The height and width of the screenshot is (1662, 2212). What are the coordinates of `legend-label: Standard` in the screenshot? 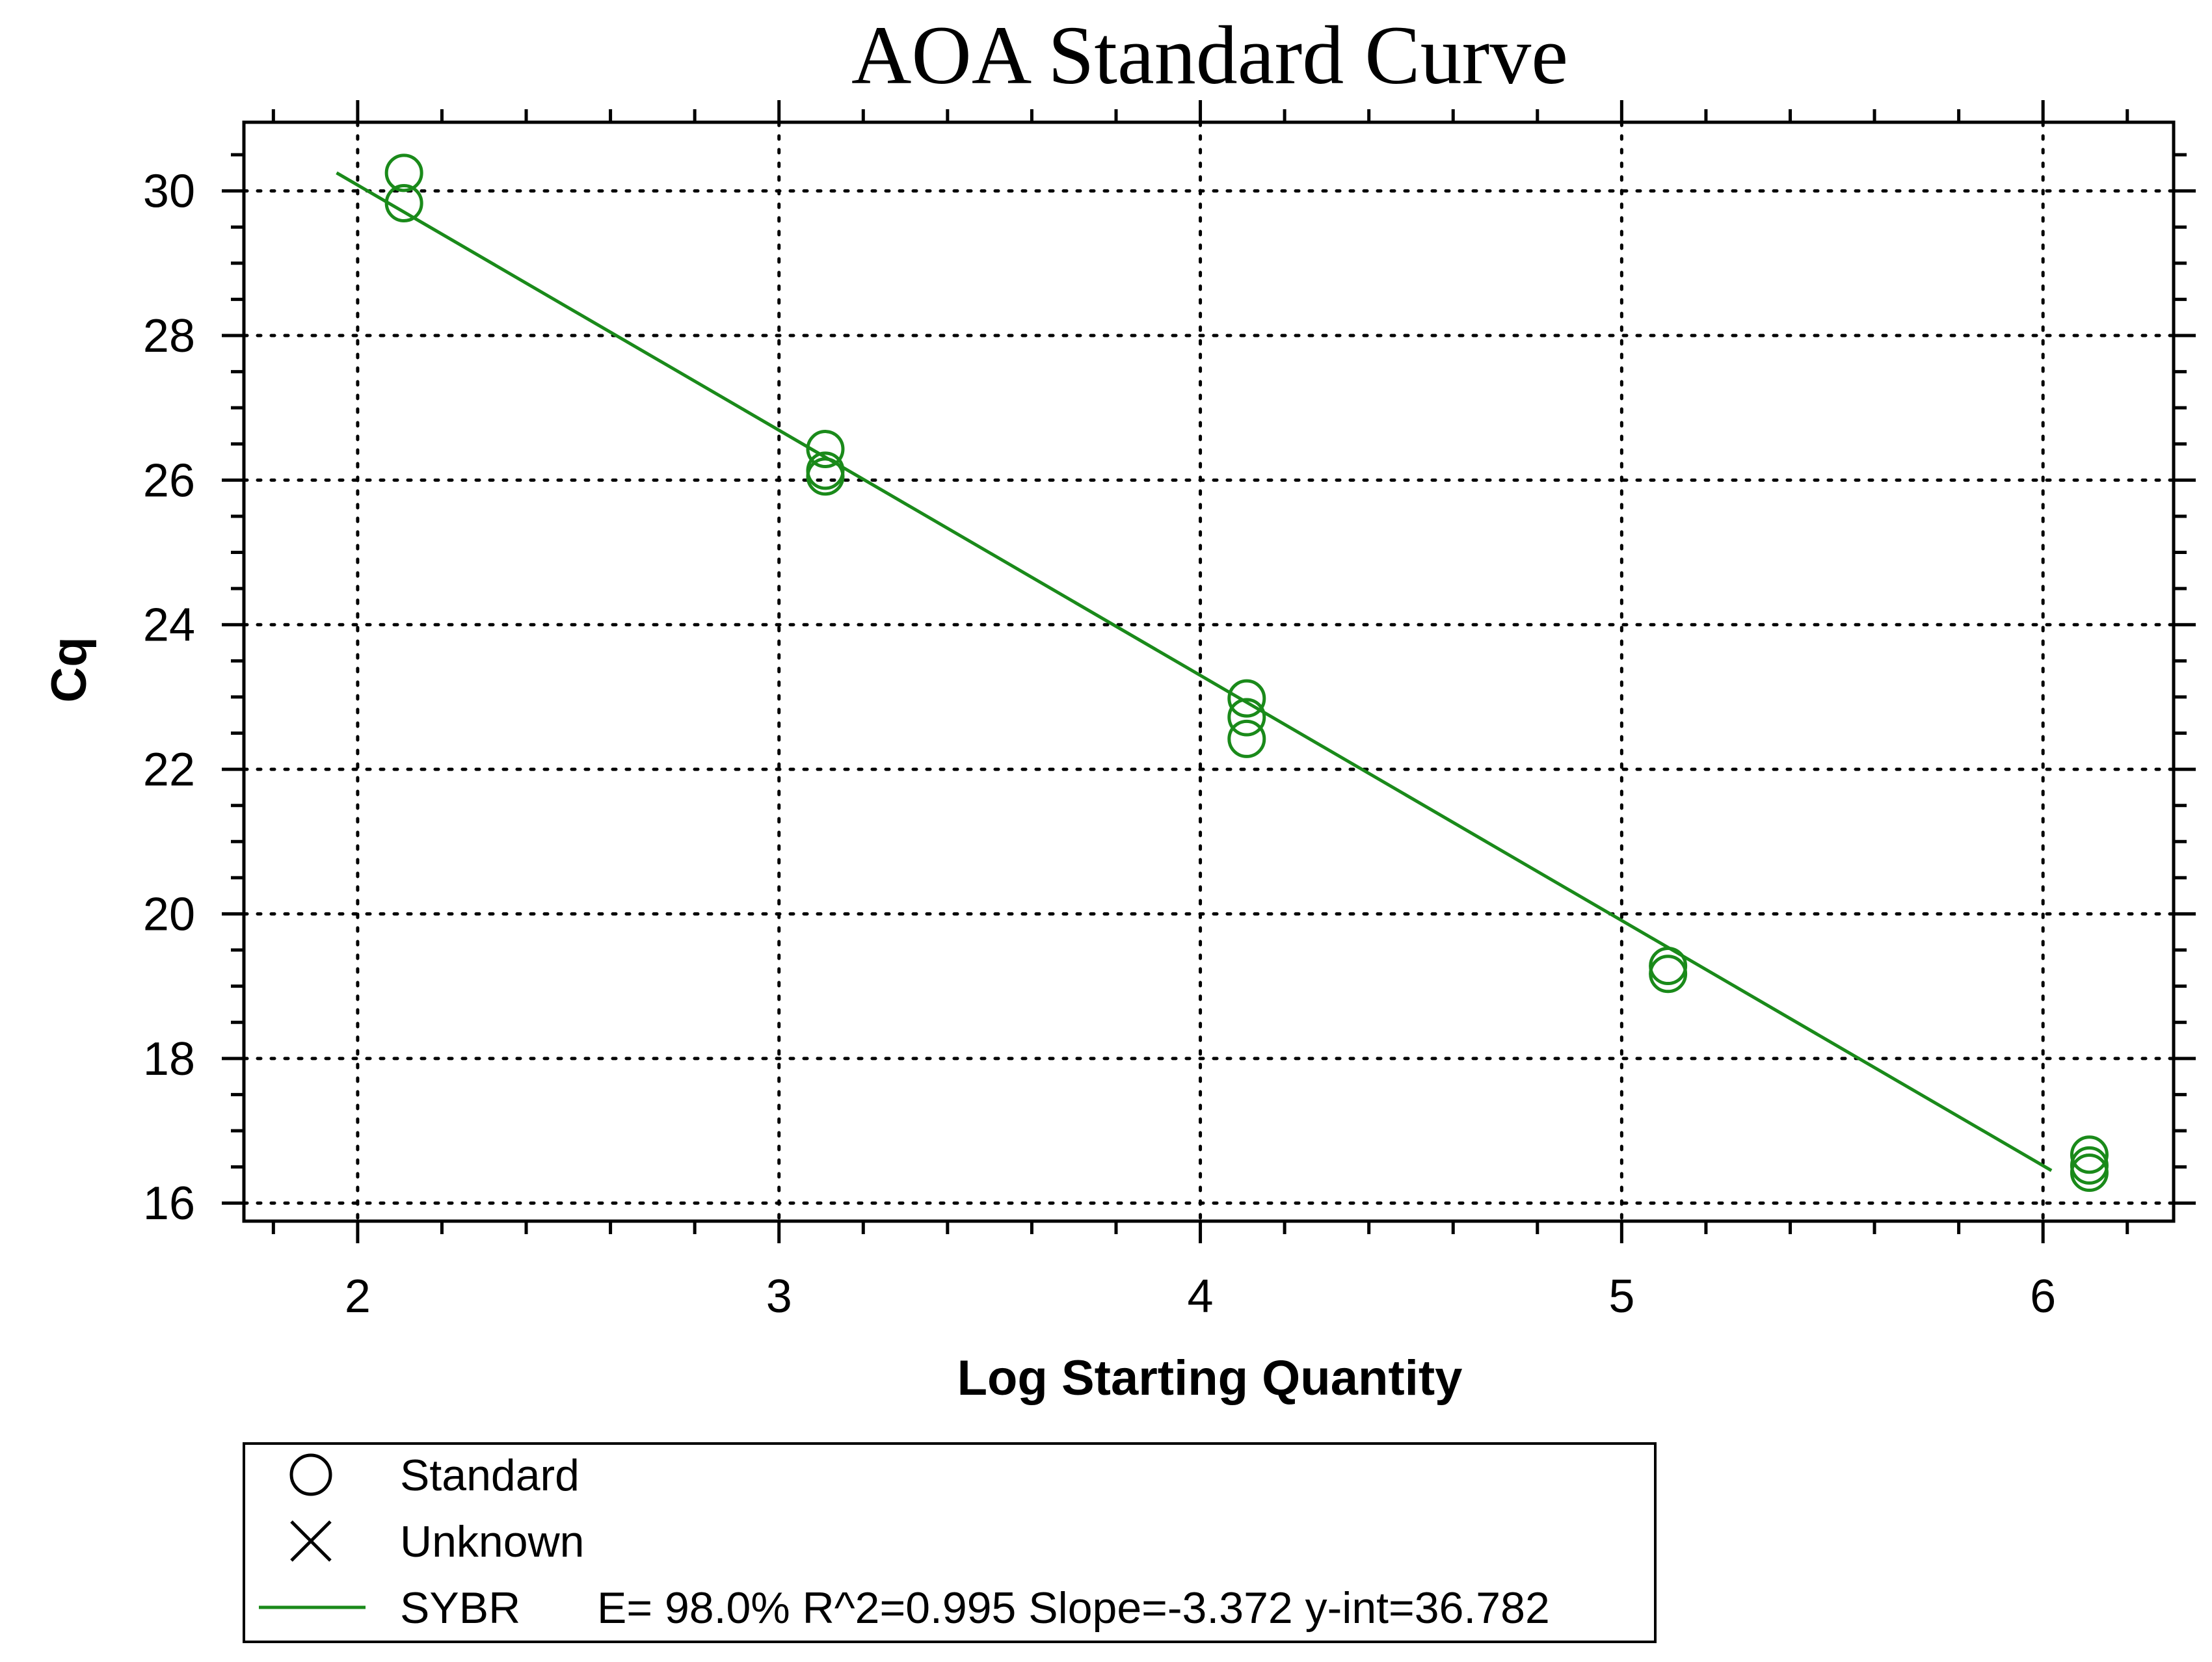 It's located at (490, 1475).